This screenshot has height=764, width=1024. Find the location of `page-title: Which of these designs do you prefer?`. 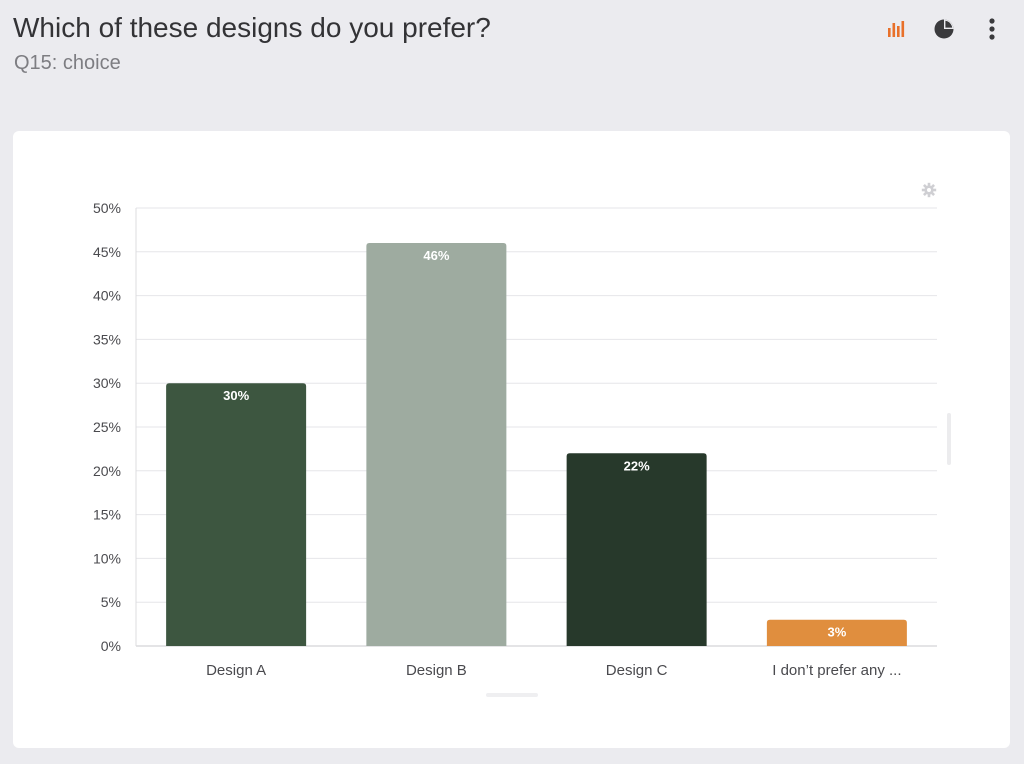

page-title: Which of these designs do you prefer? is located at coordinates (252, 27).